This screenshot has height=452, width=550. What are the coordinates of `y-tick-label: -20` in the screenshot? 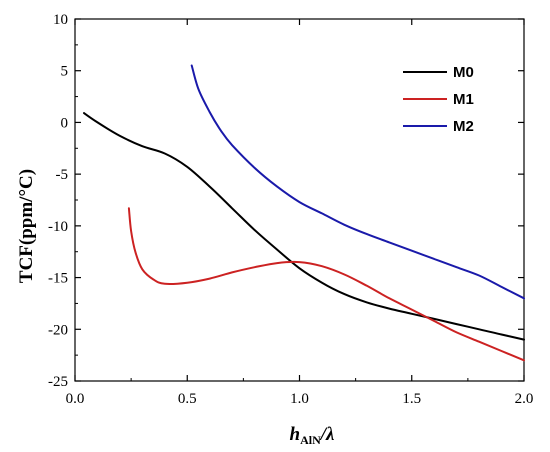 It's located at (58, 330).